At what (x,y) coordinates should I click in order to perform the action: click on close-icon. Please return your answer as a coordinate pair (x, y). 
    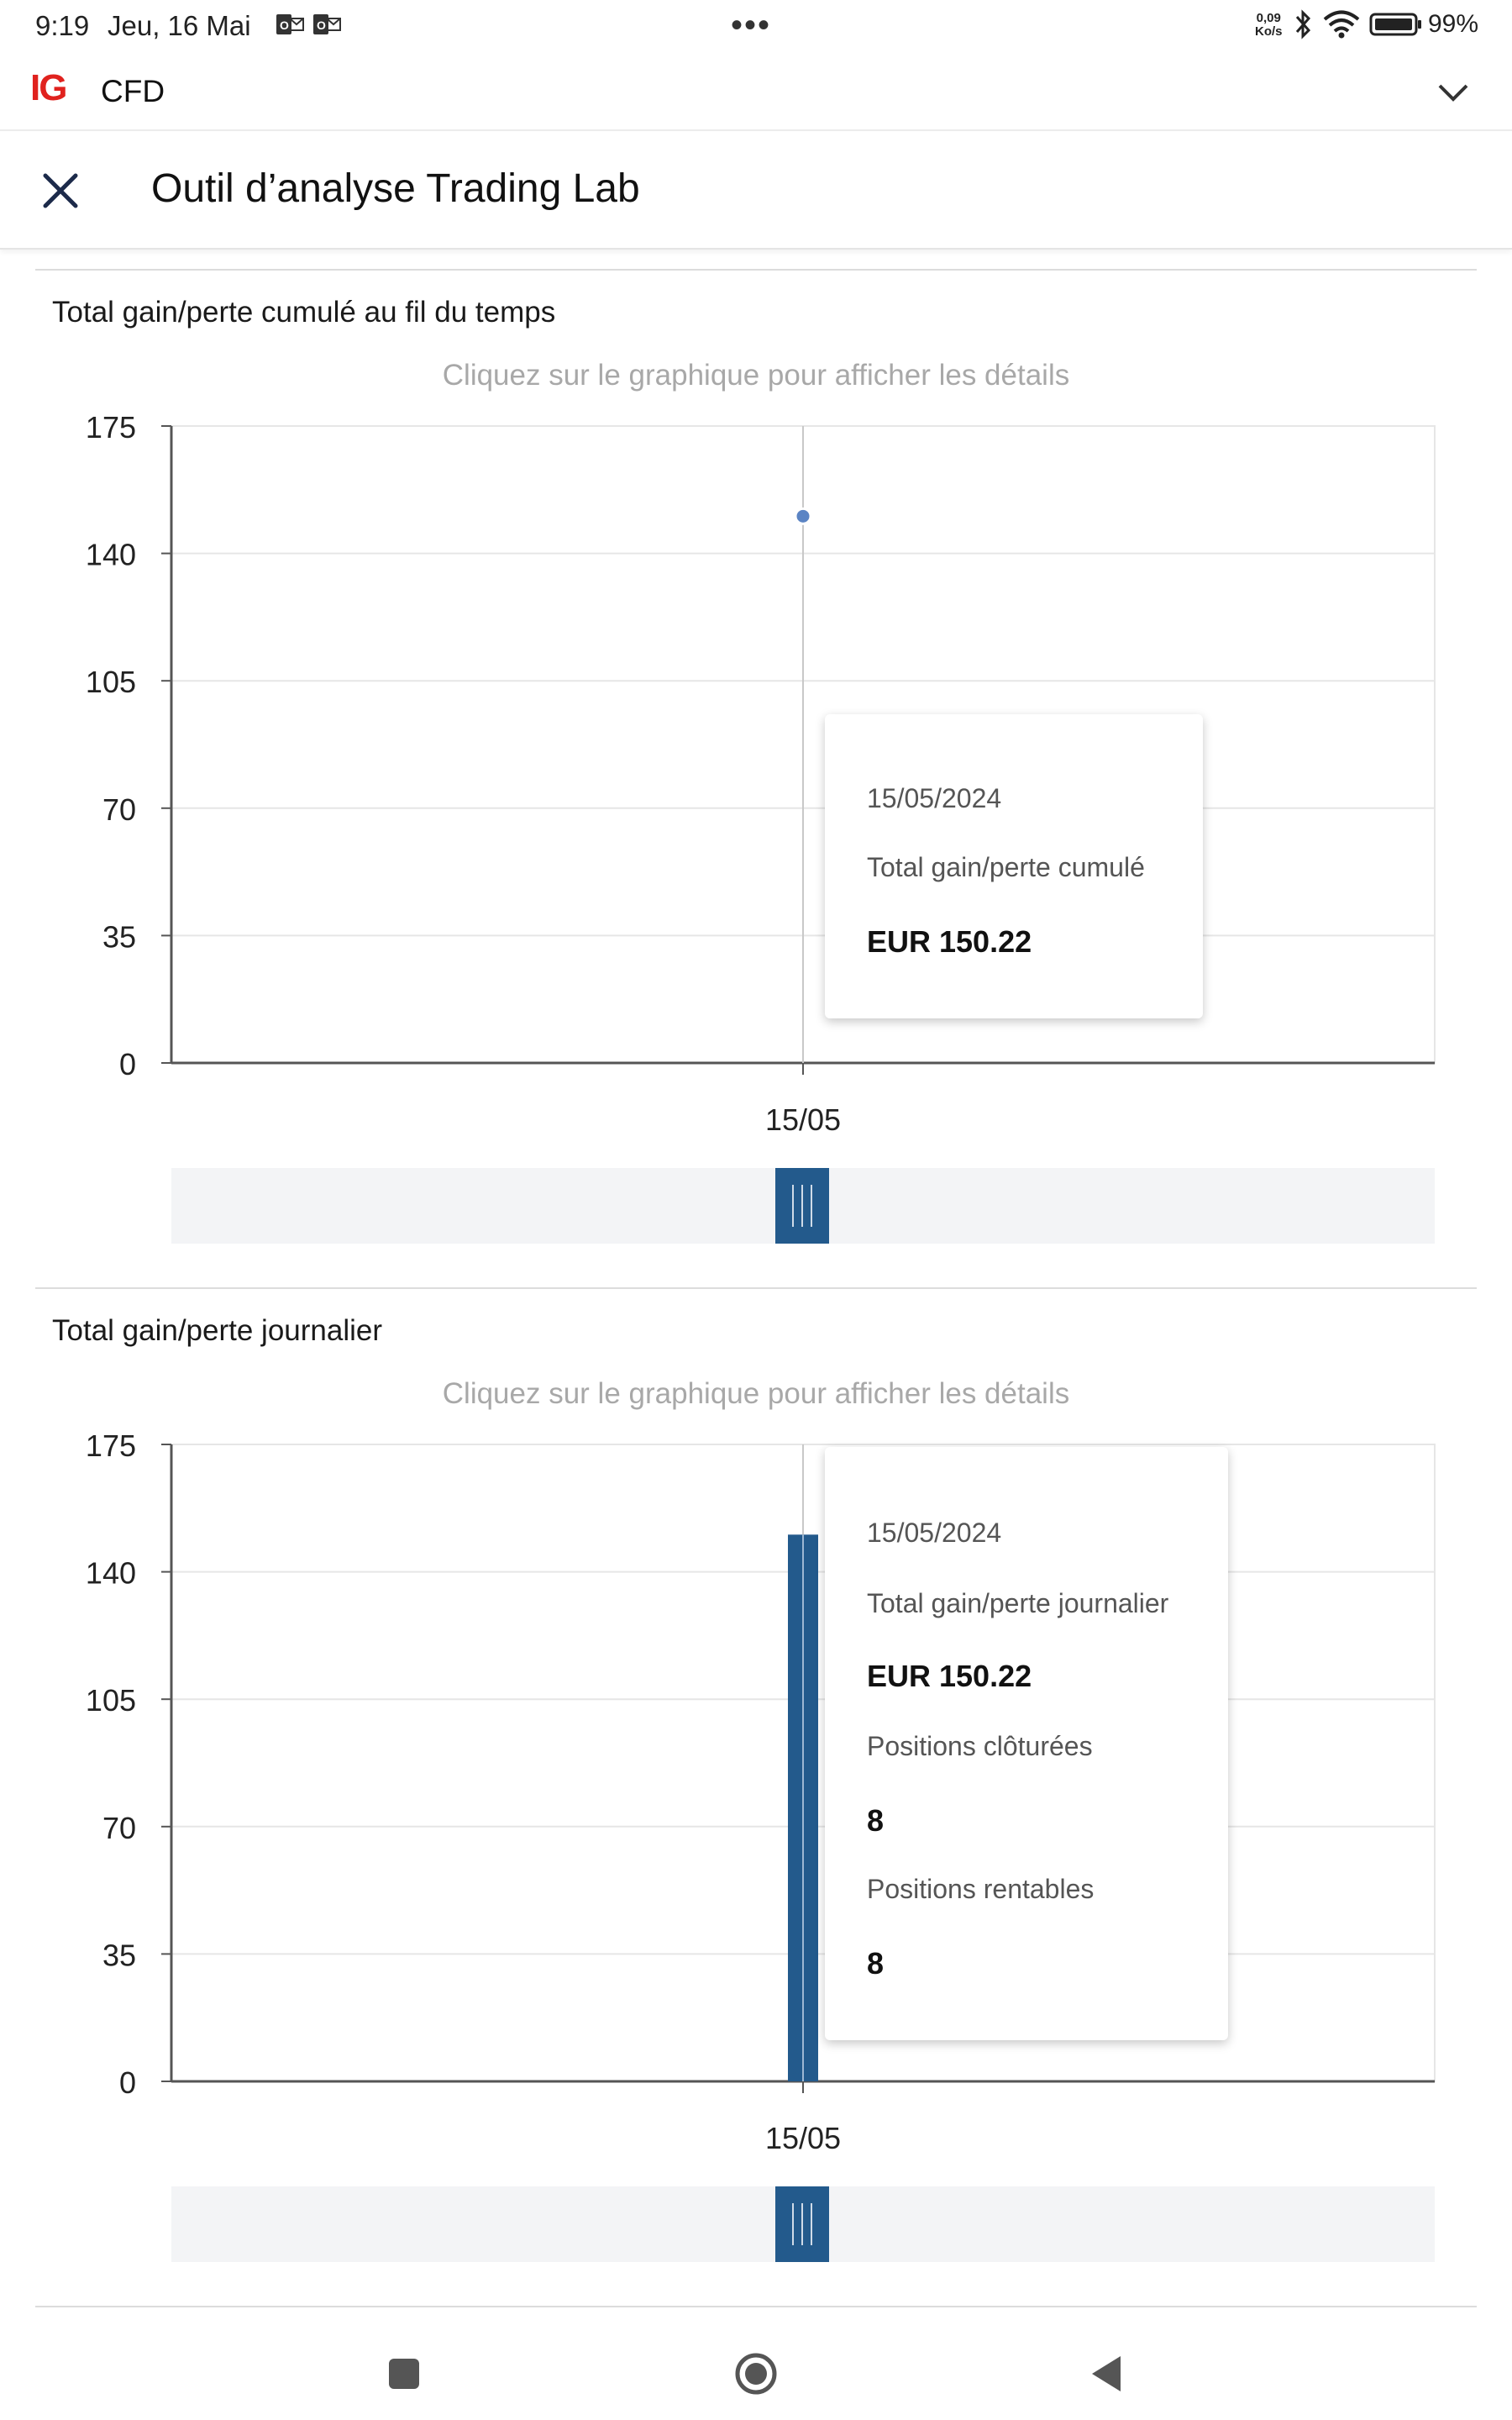
    Looking at the image, I should click on (60, 191).